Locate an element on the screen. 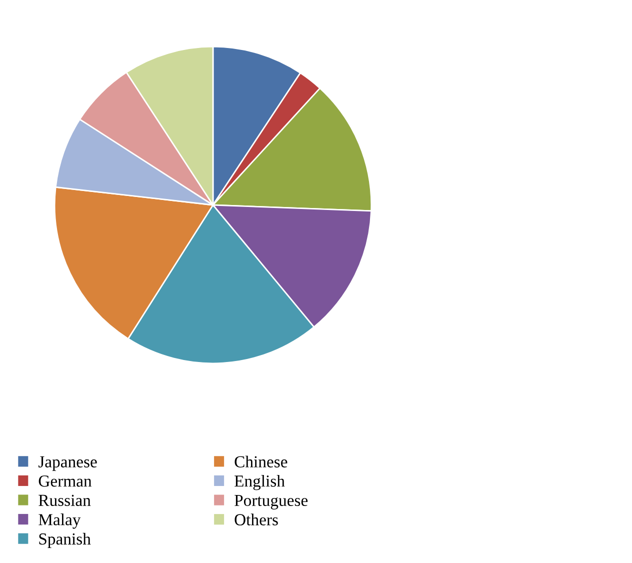  legend-label: Japanese is located at coordinates (67, 463).